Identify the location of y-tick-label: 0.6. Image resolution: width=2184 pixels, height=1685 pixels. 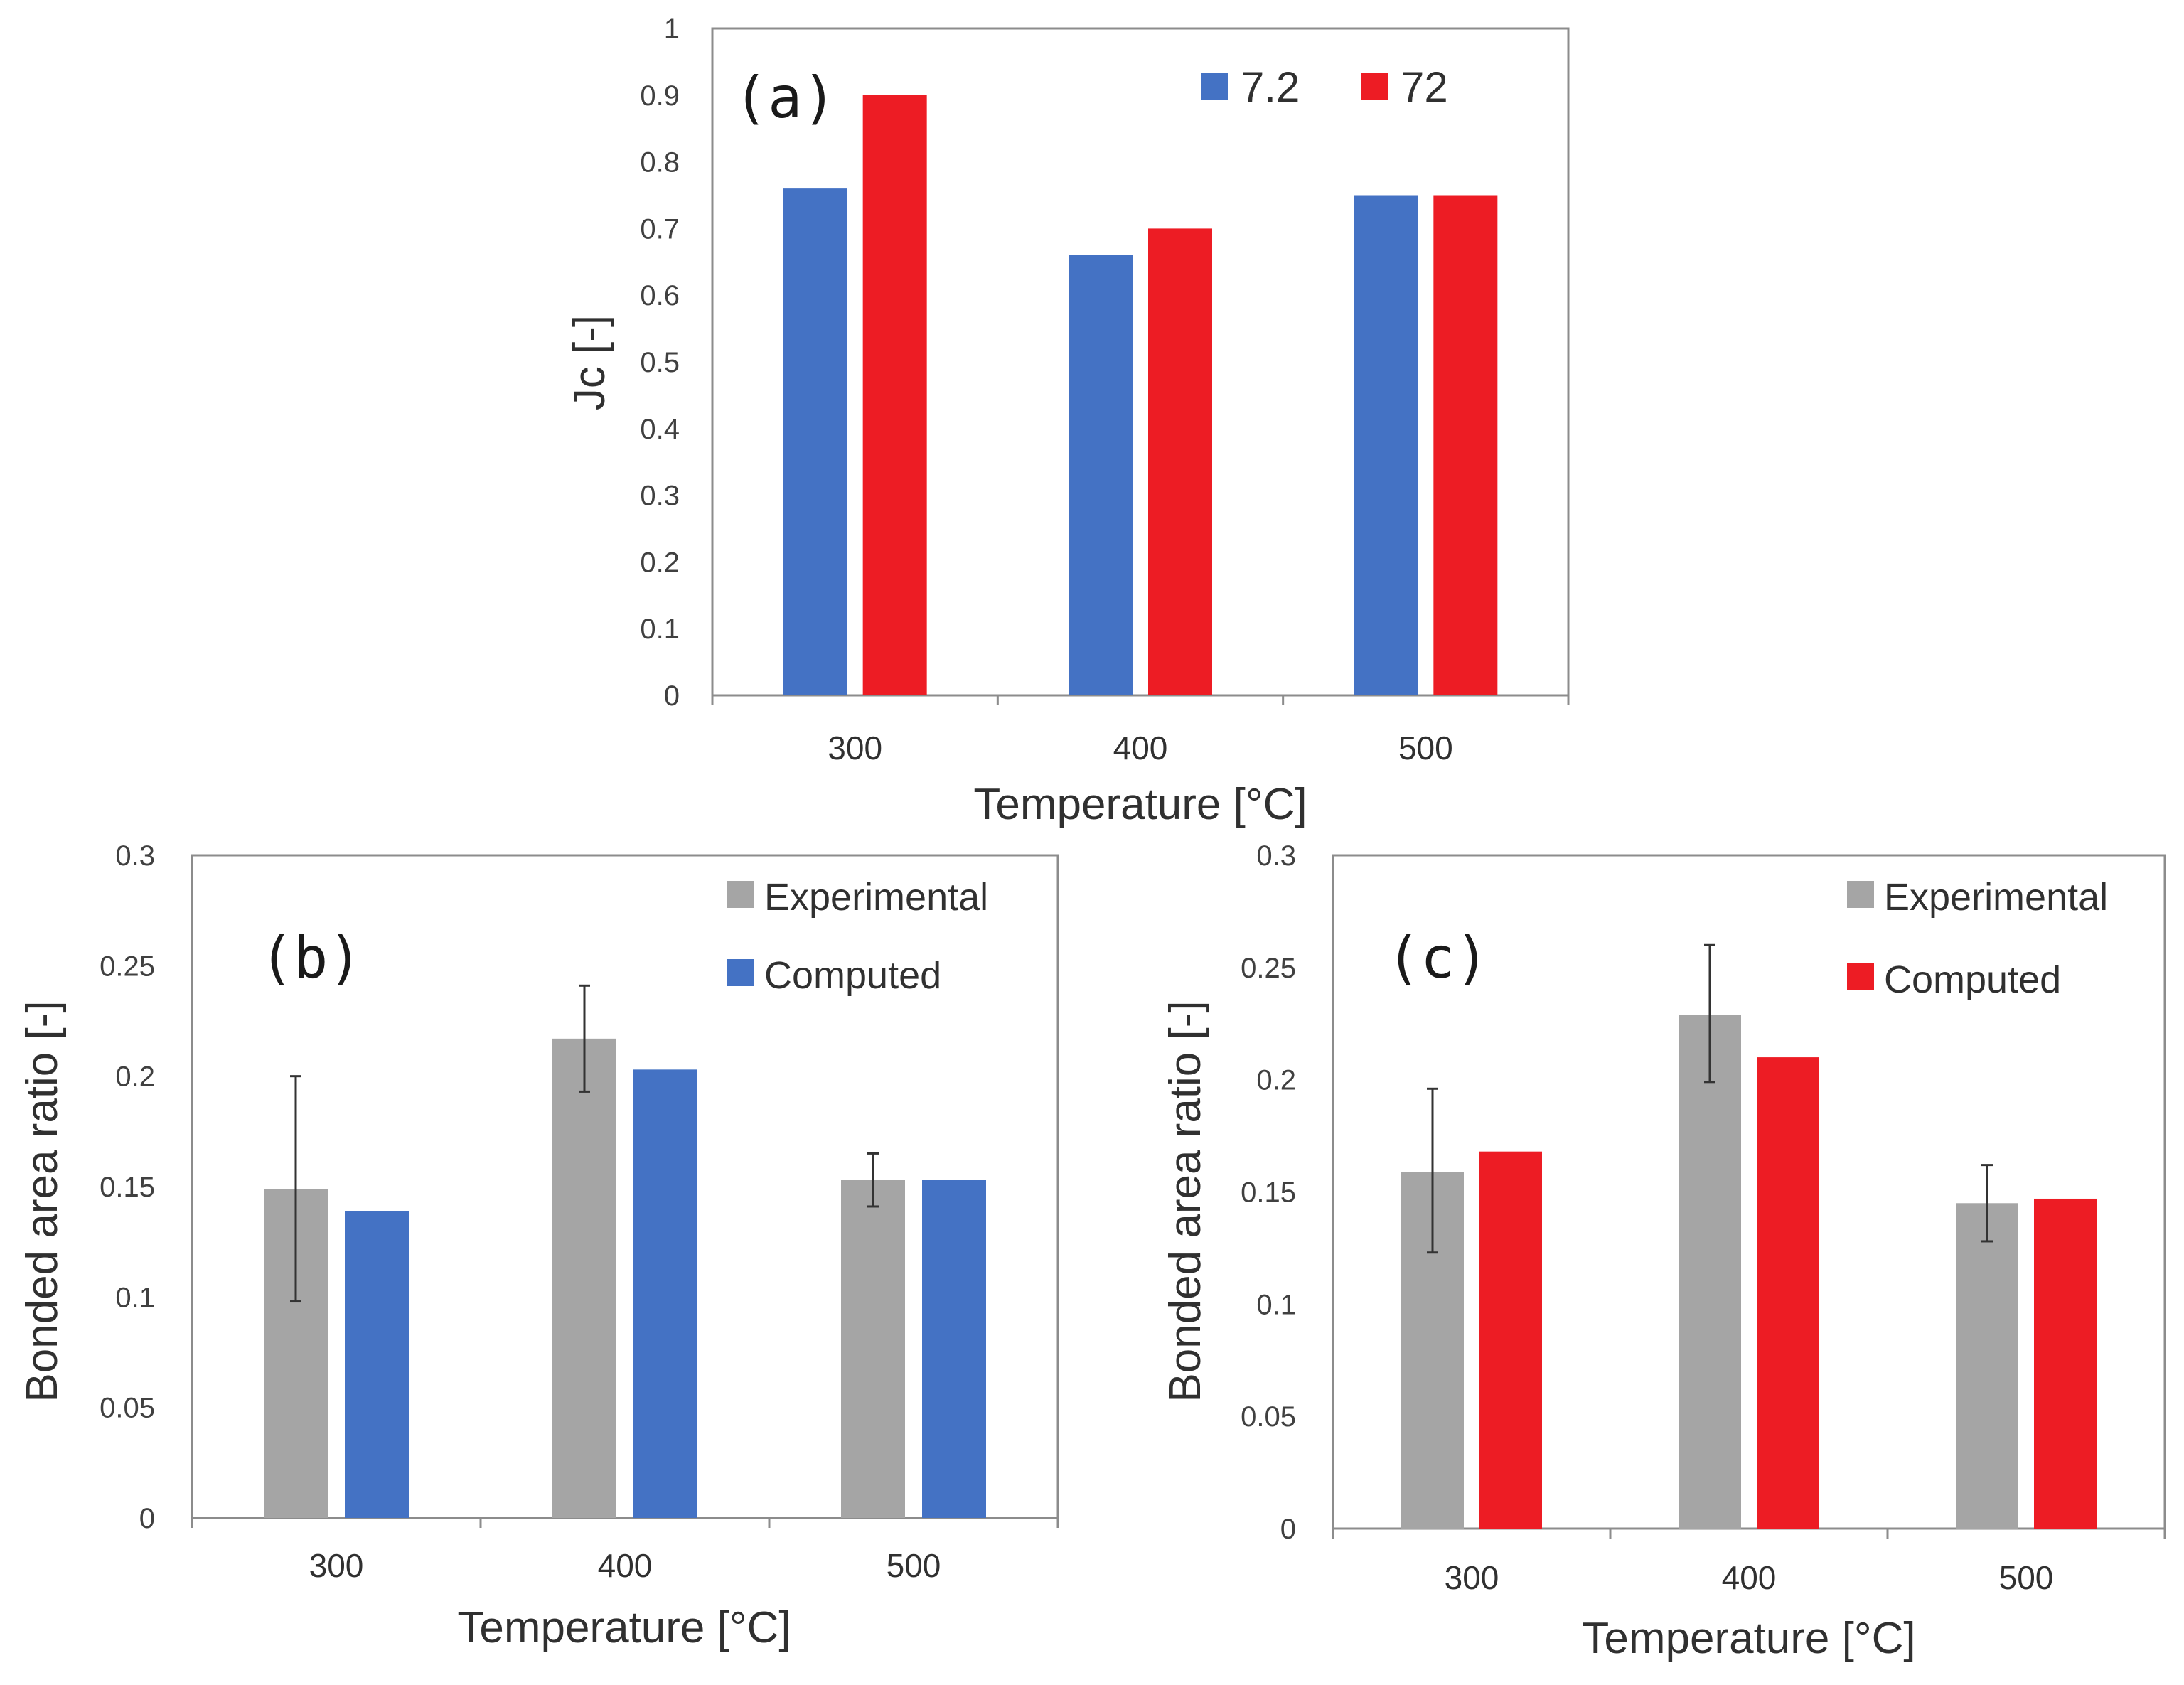
(660, 295).